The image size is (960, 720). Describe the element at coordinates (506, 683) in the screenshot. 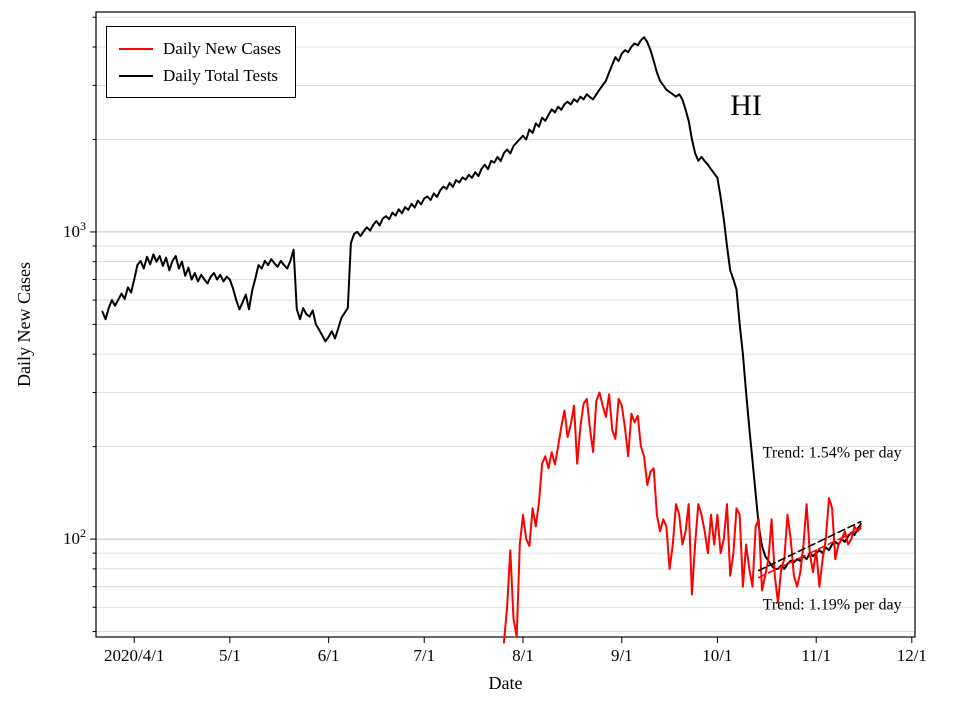

I see `x-axis-label: Date` at that location.